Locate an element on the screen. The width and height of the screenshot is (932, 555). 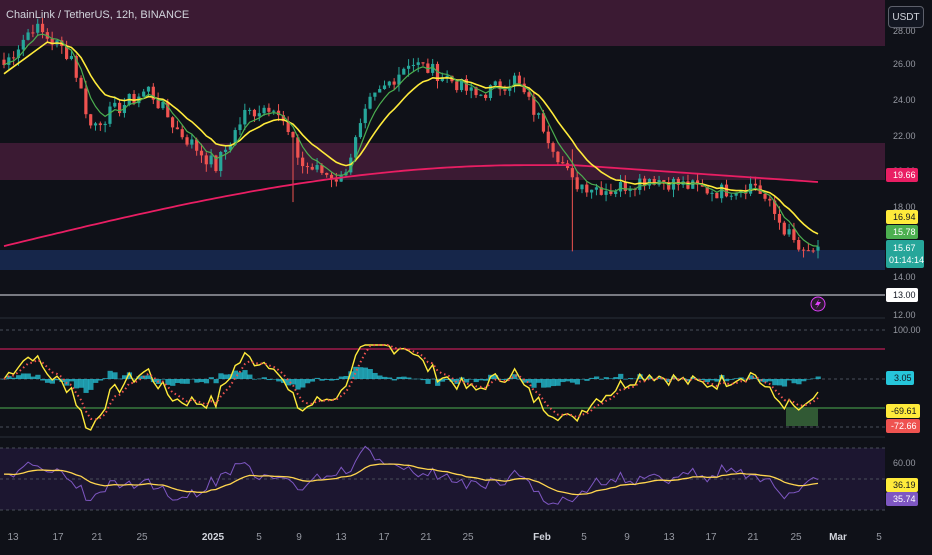
time-label-month: Feb is located at coordinates (542, 537).